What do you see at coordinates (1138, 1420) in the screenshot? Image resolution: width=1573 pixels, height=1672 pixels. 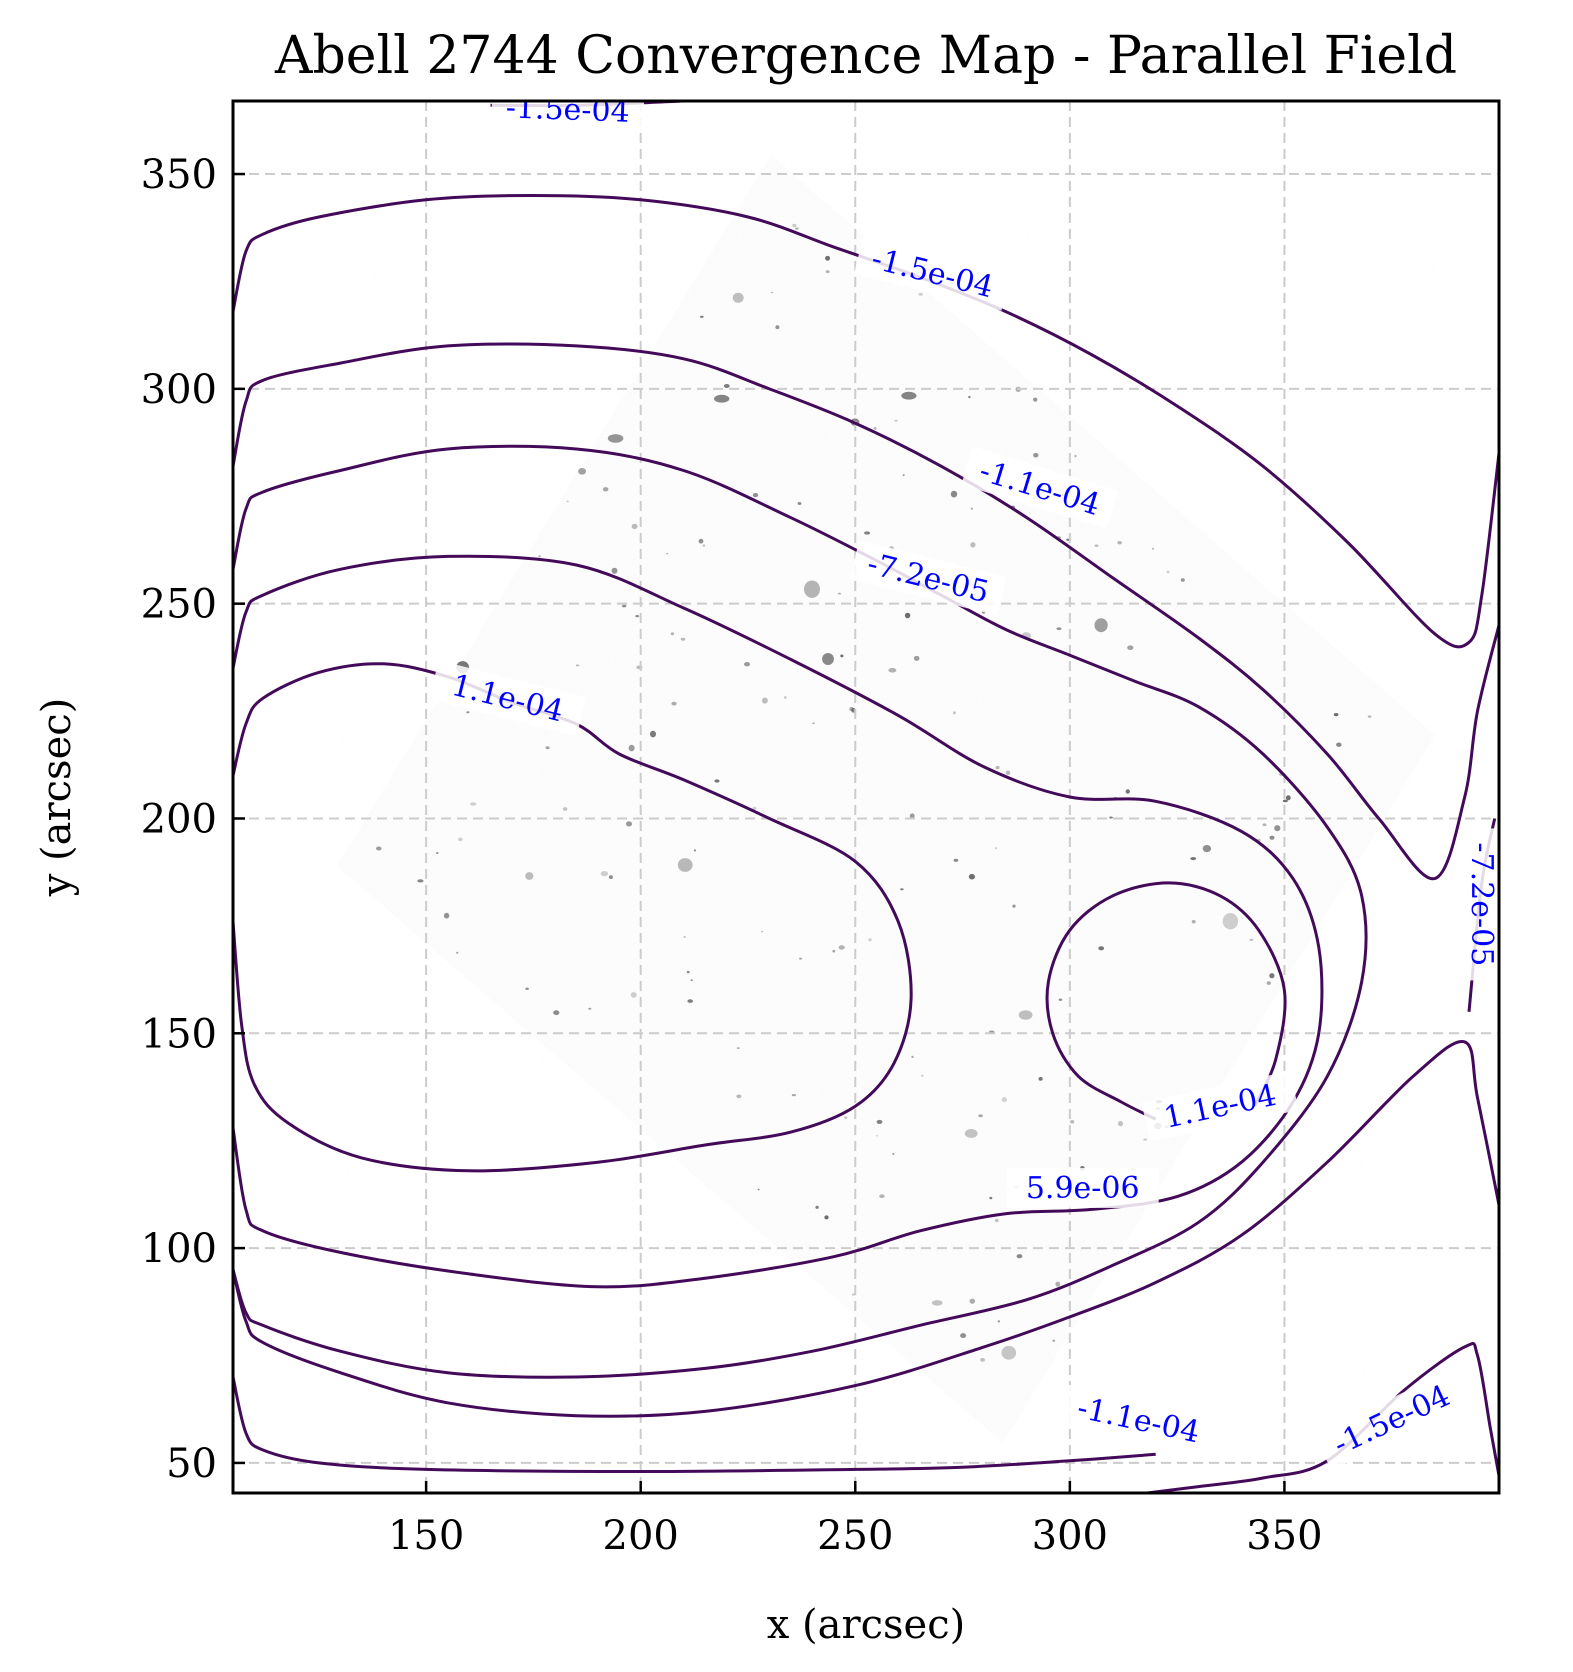 I see `contour-label: -1.1e-04` at bounding box center [1138, 1420].